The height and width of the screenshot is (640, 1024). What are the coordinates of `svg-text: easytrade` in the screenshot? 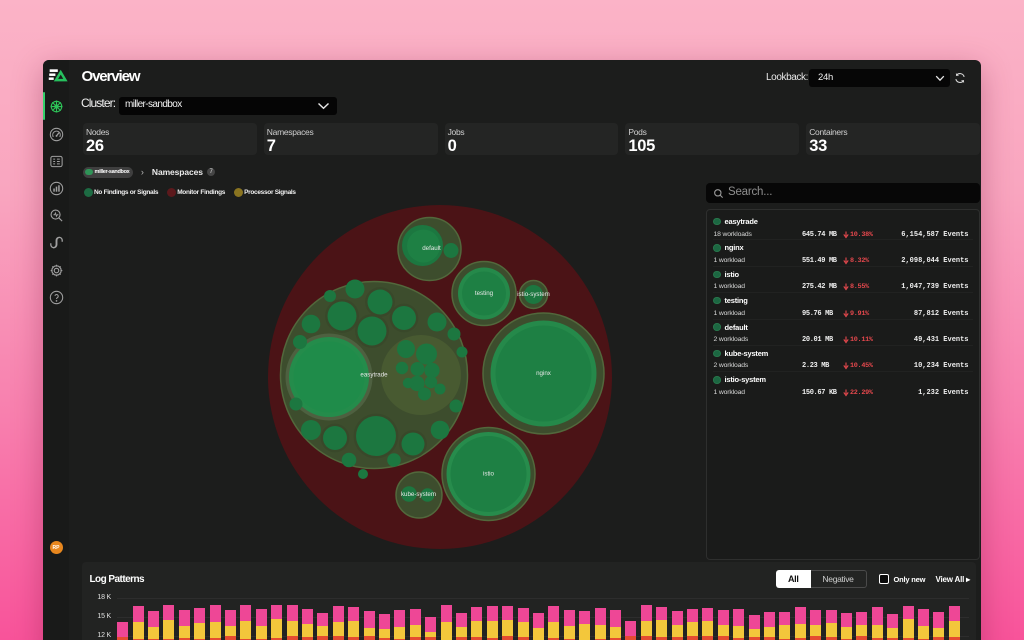 It's located at (374, 375).